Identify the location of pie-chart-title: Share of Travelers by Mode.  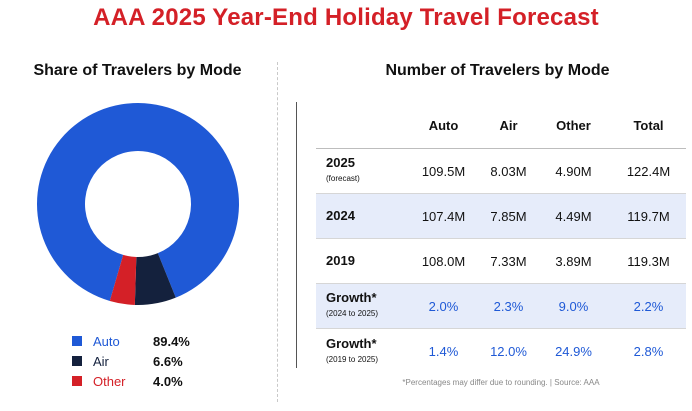
(137, 70).